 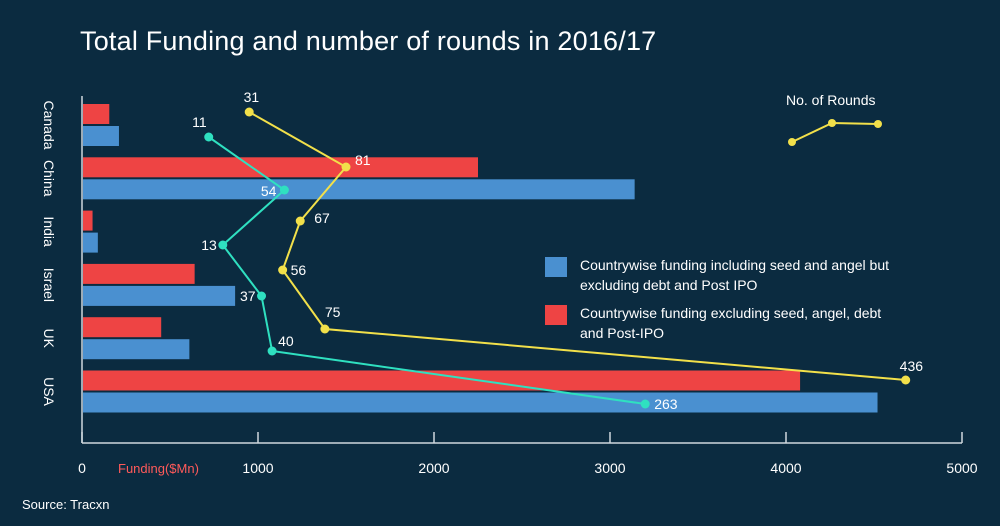 I want to click on legend-swatch-blue, so click(x=556, y=267).